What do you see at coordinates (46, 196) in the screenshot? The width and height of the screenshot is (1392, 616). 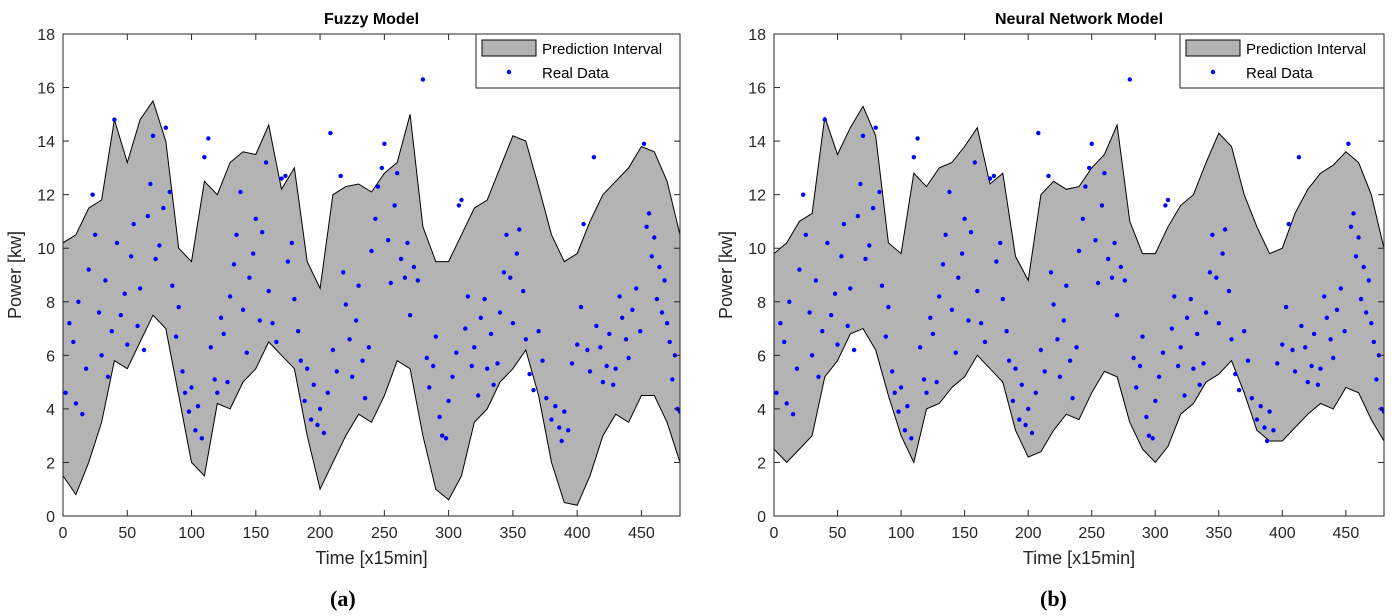 I see `fuzzy-y-tick-label-12: 12` at bounding box center [46, 196].